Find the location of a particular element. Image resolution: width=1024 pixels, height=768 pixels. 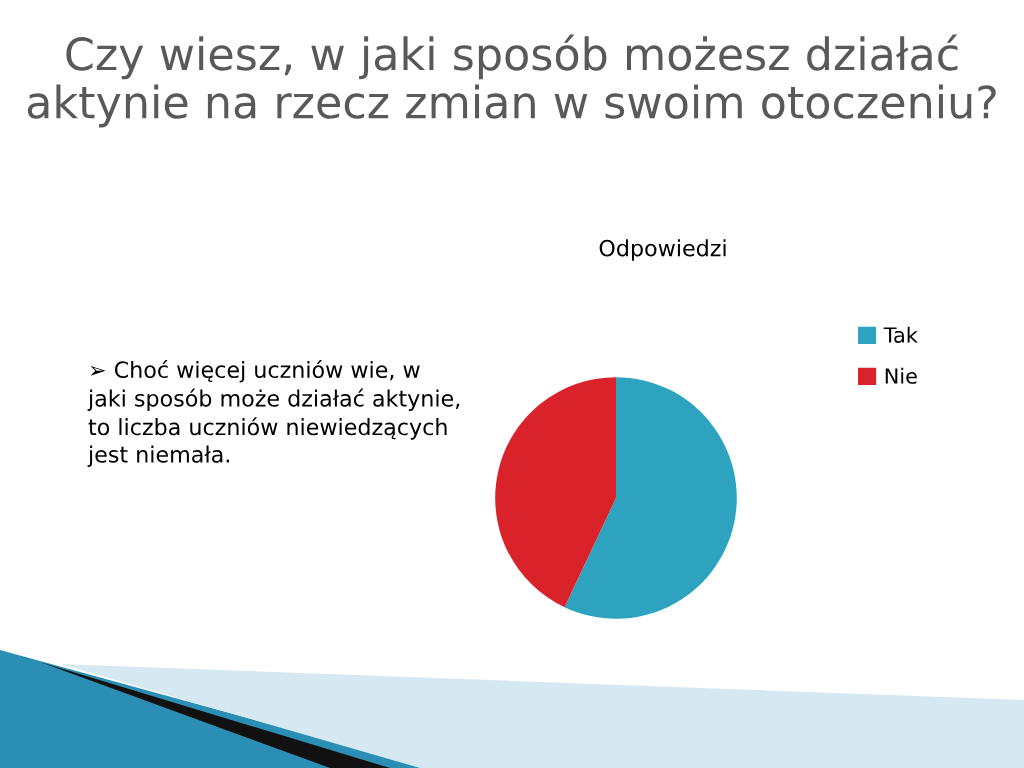

text: ➢ Choć więcej uczniów wie, w jaki sposób może działać aktynie, to liczba uczniów niewiedzących jest niemała. is located at coordinates (273, 414).